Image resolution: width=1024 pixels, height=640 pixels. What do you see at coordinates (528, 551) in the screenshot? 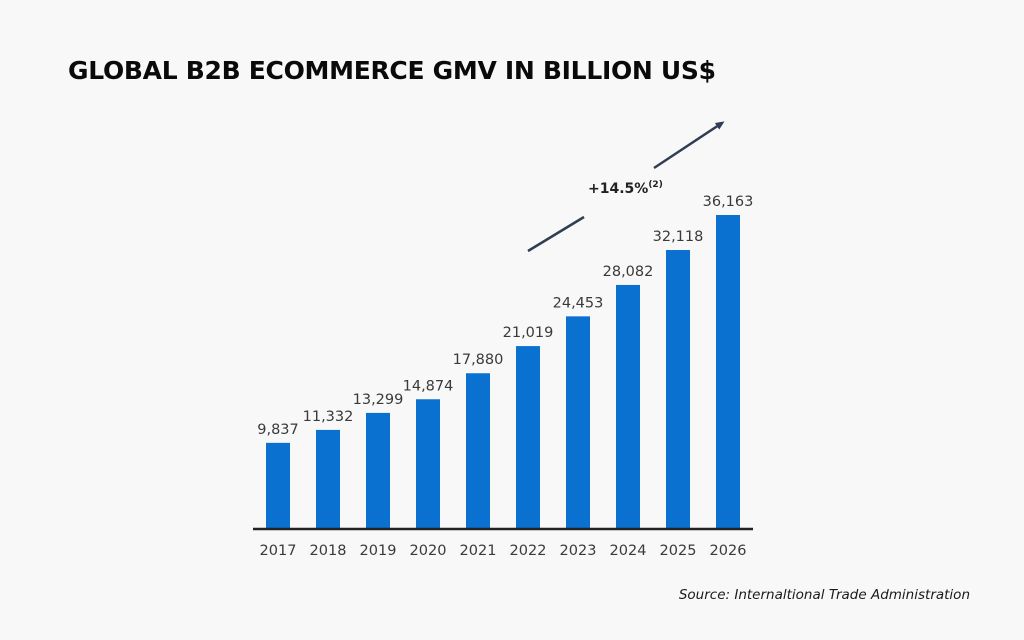
I see `x-tick-label-2022: 2022` at bounding box center [528, 551].